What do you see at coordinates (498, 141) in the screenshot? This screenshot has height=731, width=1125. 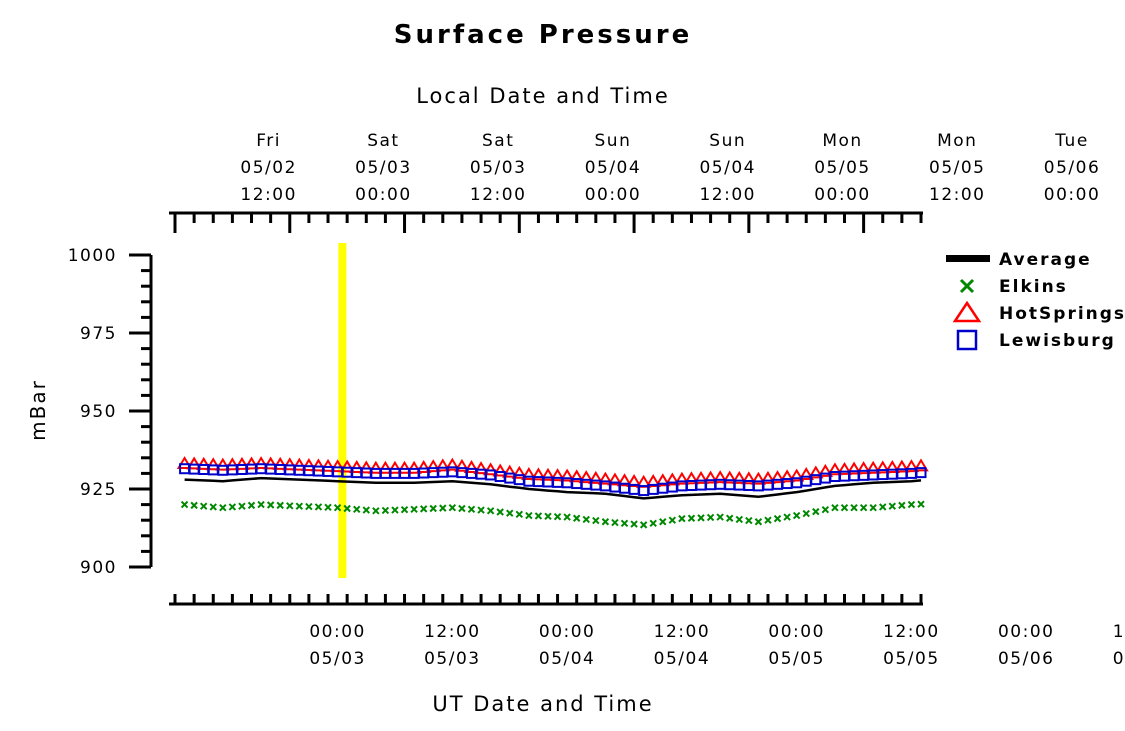 I see `top-tick-day: Sat` at bounding box center [498, 141].